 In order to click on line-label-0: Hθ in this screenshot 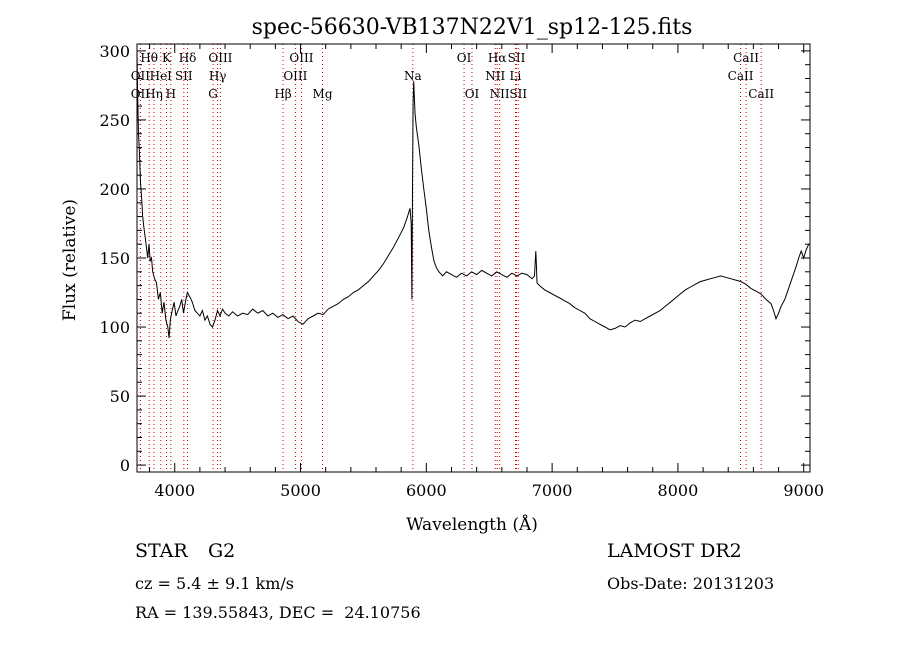, I will do `click(149, 58)`.